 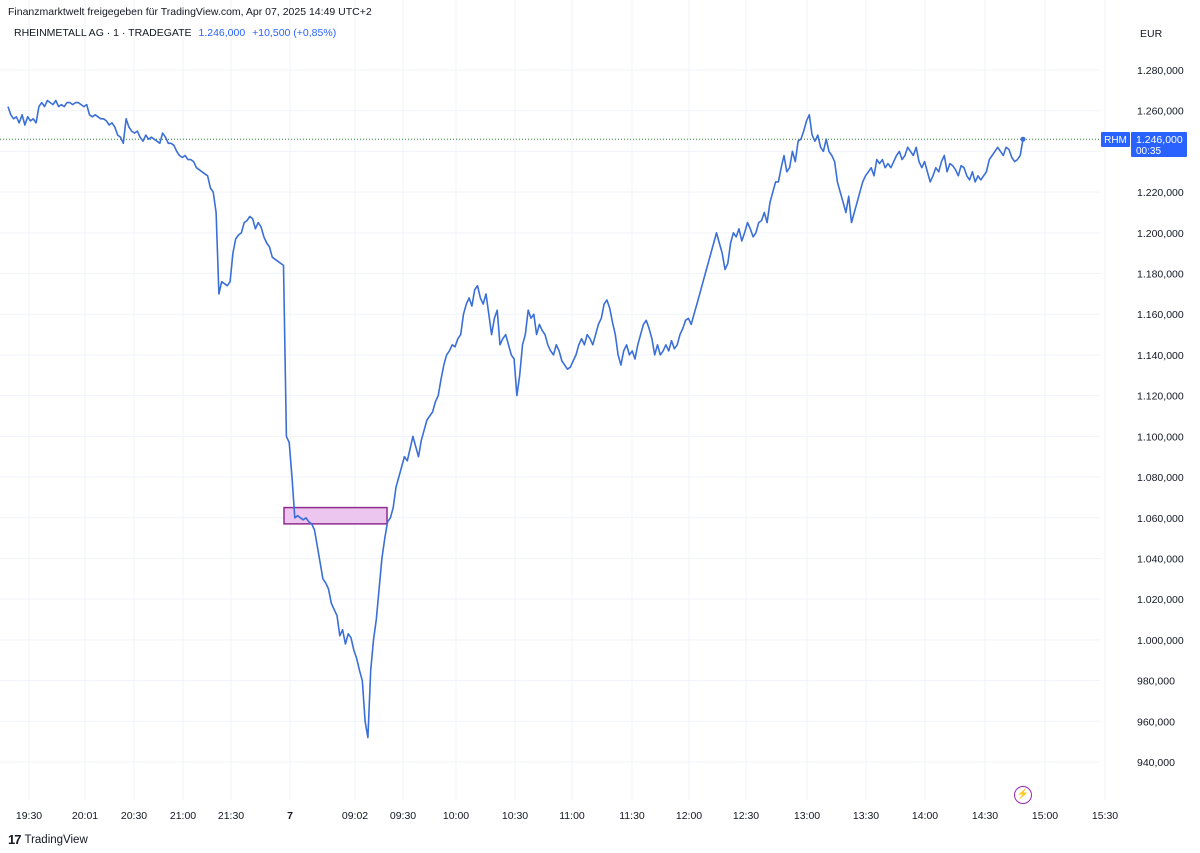 I want to click on price-tag-countdown: 00:35, so click(x=1148, y=151).